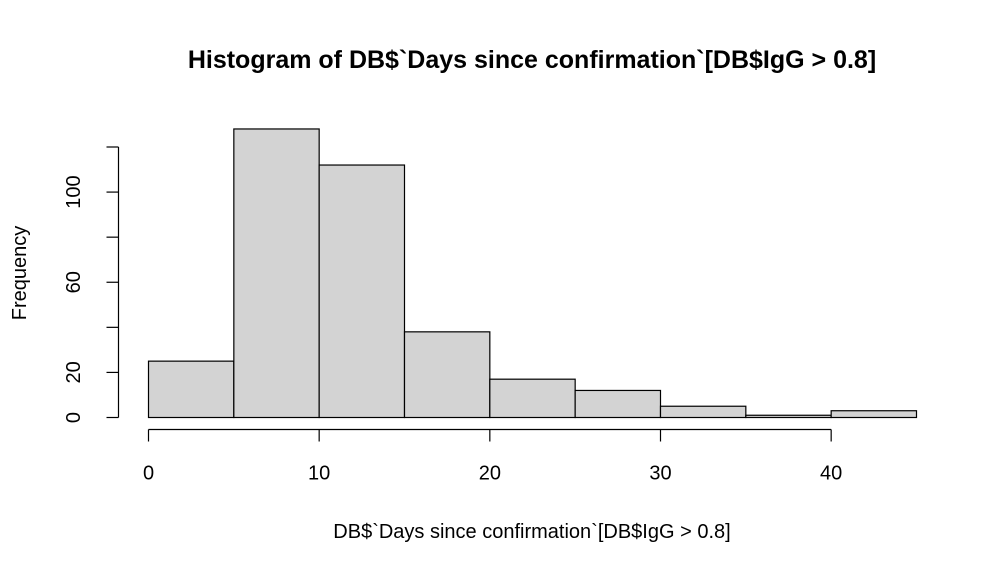 This screenshot has height=576, width=1008. I want to click on y-axis-label: Frequency, so click(20, 273).